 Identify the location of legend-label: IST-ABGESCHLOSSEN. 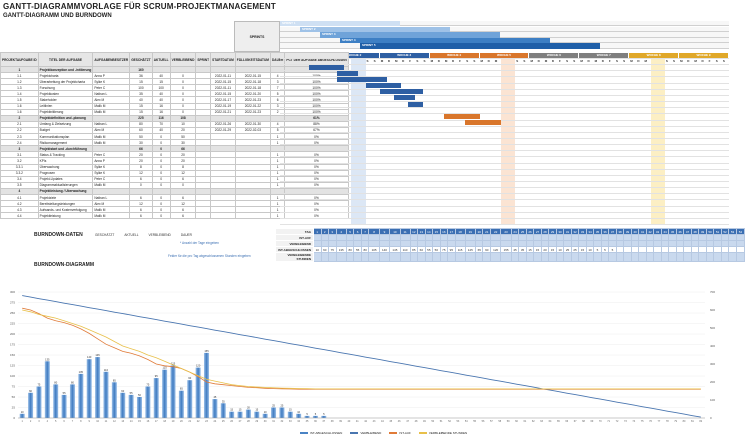
(326, 433).